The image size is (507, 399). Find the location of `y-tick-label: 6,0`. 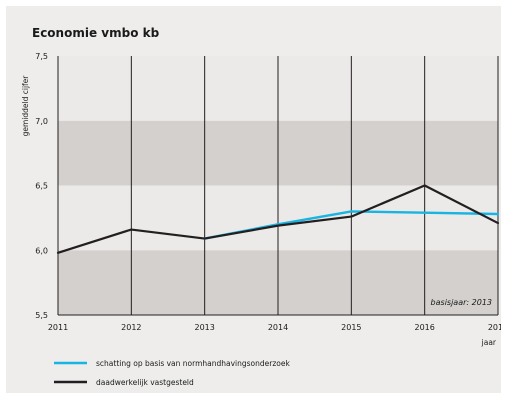

y-tick-label: 6,0 is located at coordinates (41, 250).